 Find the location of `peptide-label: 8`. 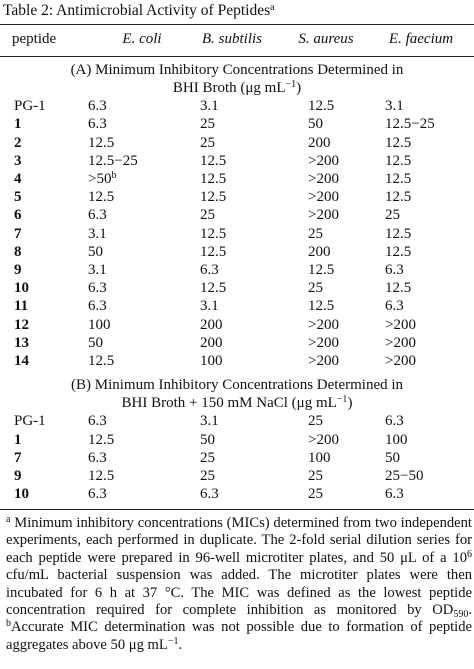

peptide-label: 8 is located at coordinates (18, 251).